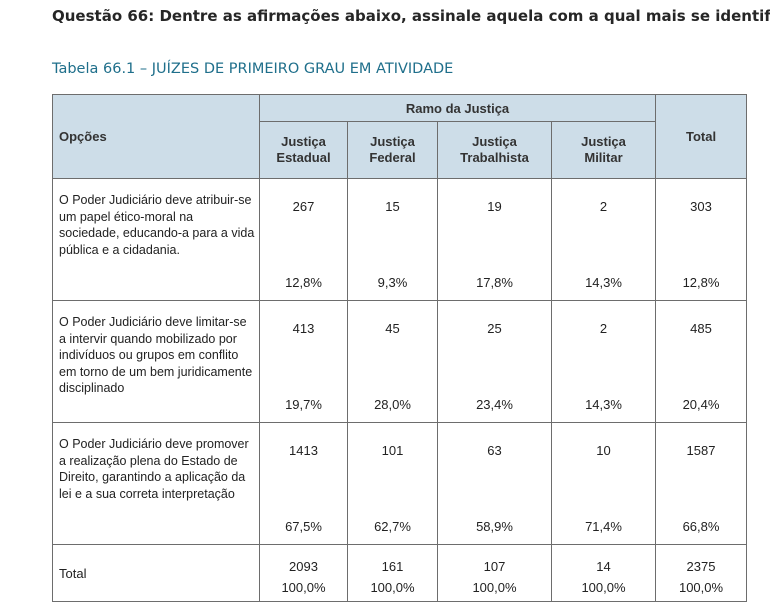 The width and height of the screenshot is (770, 602). I want to click on header-opcoes: Opções, so click(156, 136).